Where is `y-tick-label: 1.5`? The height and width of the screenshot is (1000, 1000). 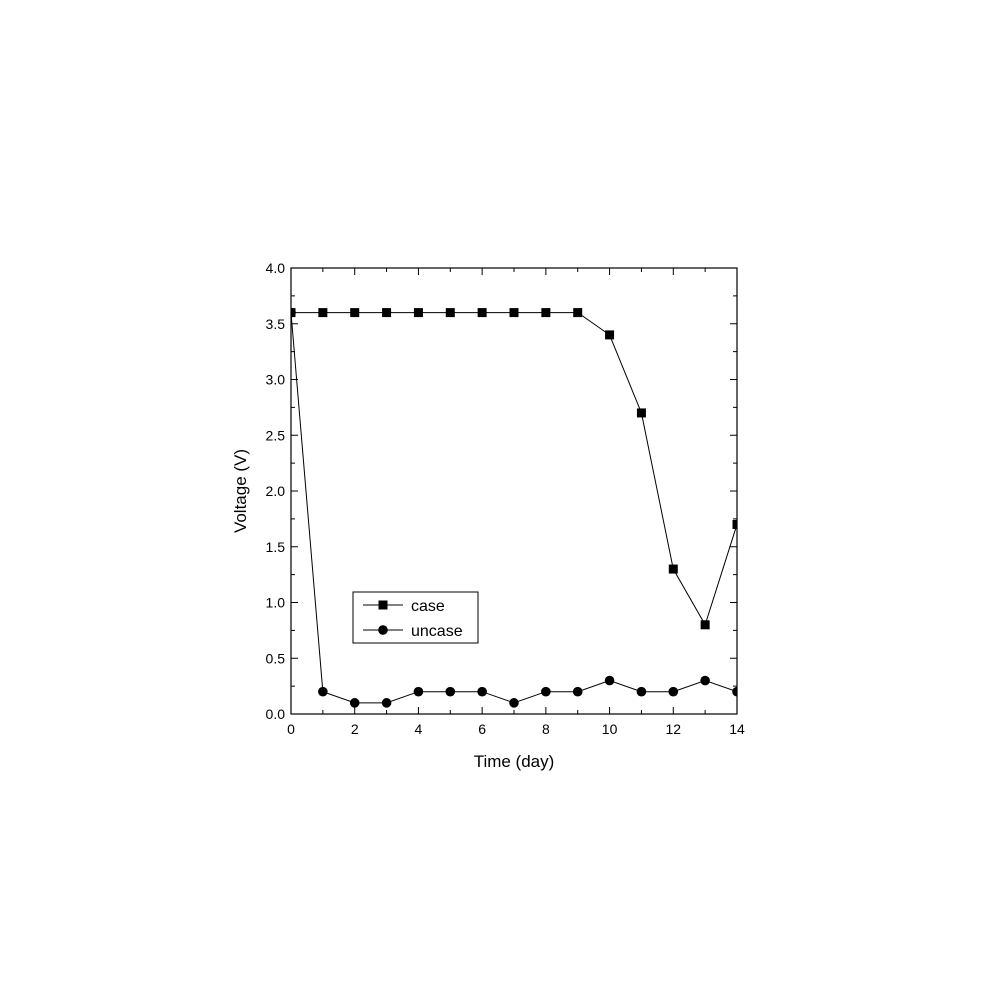
y-tick-label: 1.5 is located at coordinates (276, 547).